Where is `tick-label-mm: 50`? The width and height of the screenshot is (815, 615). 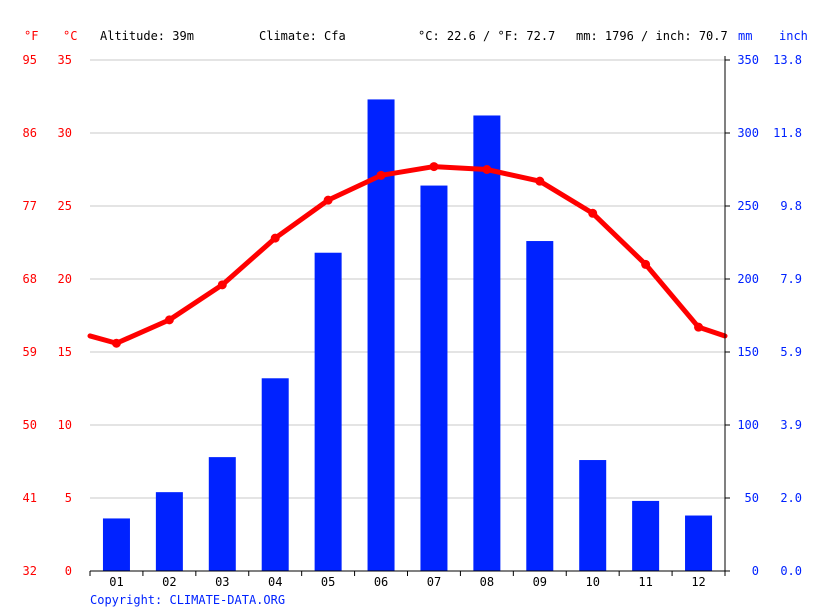
tick-label-mm: 50 is located at coordinates (752, 498).